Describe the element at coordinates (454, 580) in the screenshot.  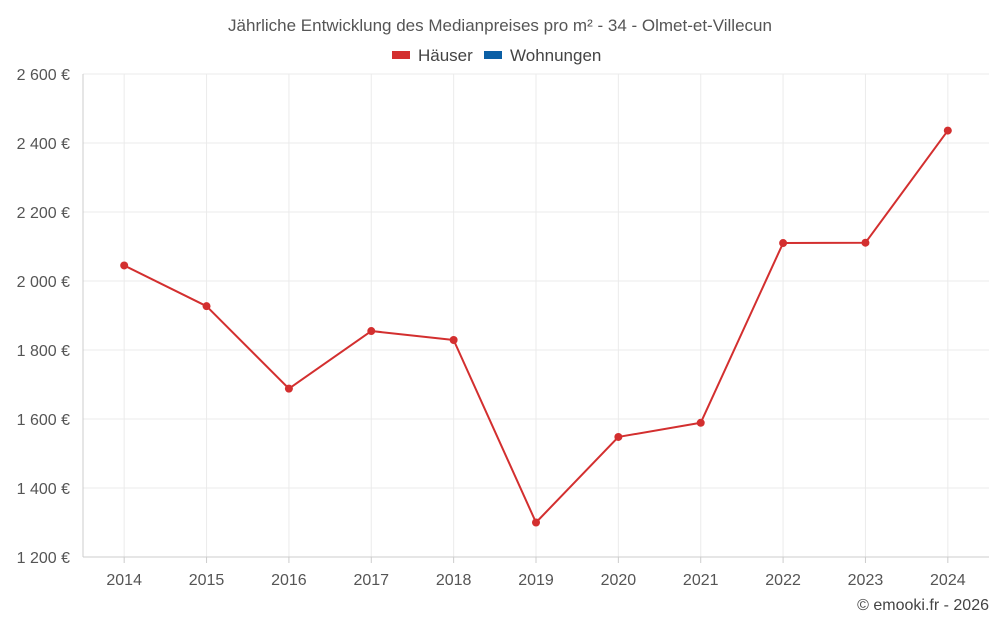
I see `x-tick-label: 2018` at that location.